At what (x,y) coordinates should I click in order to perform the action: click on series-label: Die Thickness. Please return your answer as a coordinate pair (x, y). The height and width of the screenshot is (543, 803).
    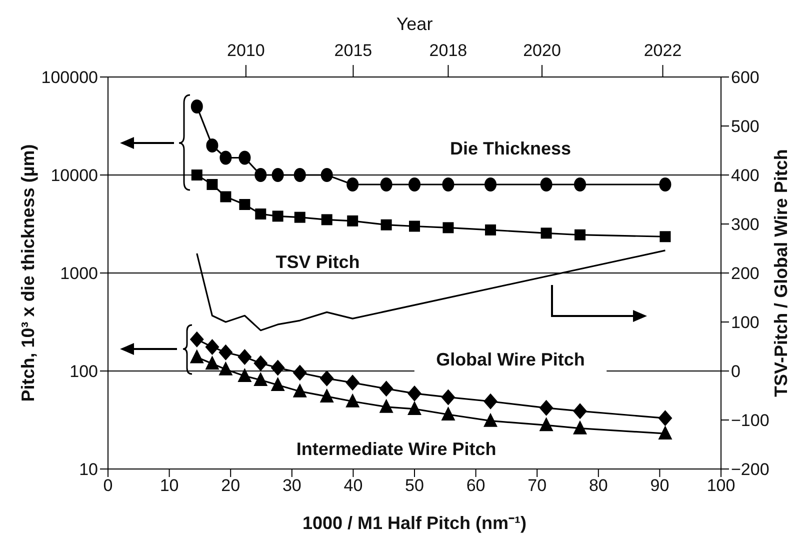
    Looking at the image, I should click on (511, 148).